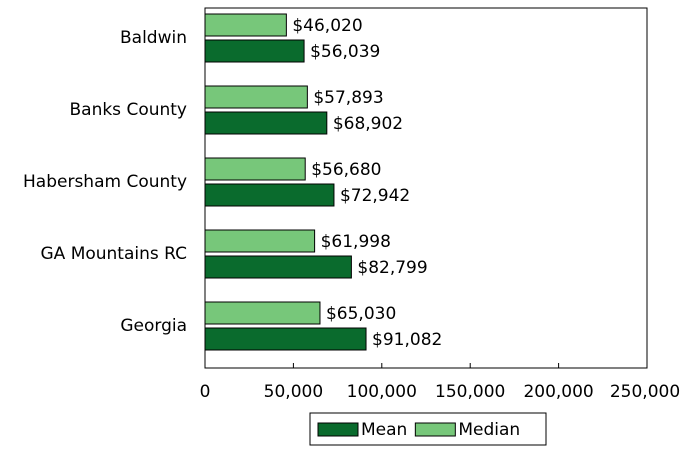 This screenshot has width=685, height=449. I want to click on x-tick-label: 150,000, so click(470, 392).